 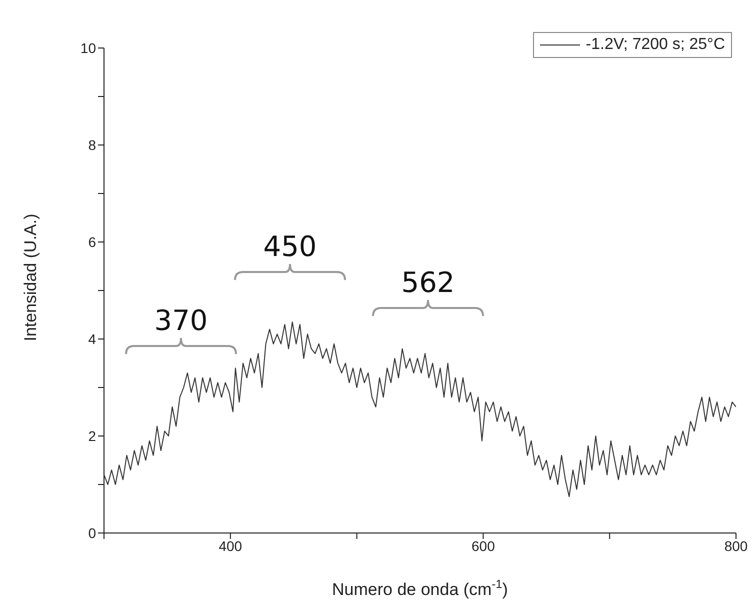 I want to click on x-tick-label: 400, so click(x=230, y=546).